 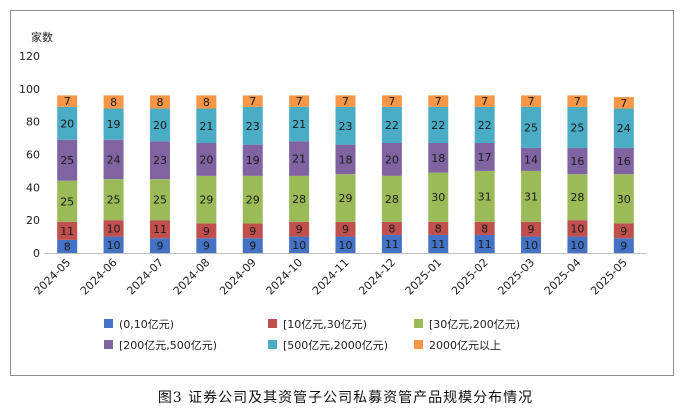 I want to click on data-label: 23, so click(x=253, y=126).